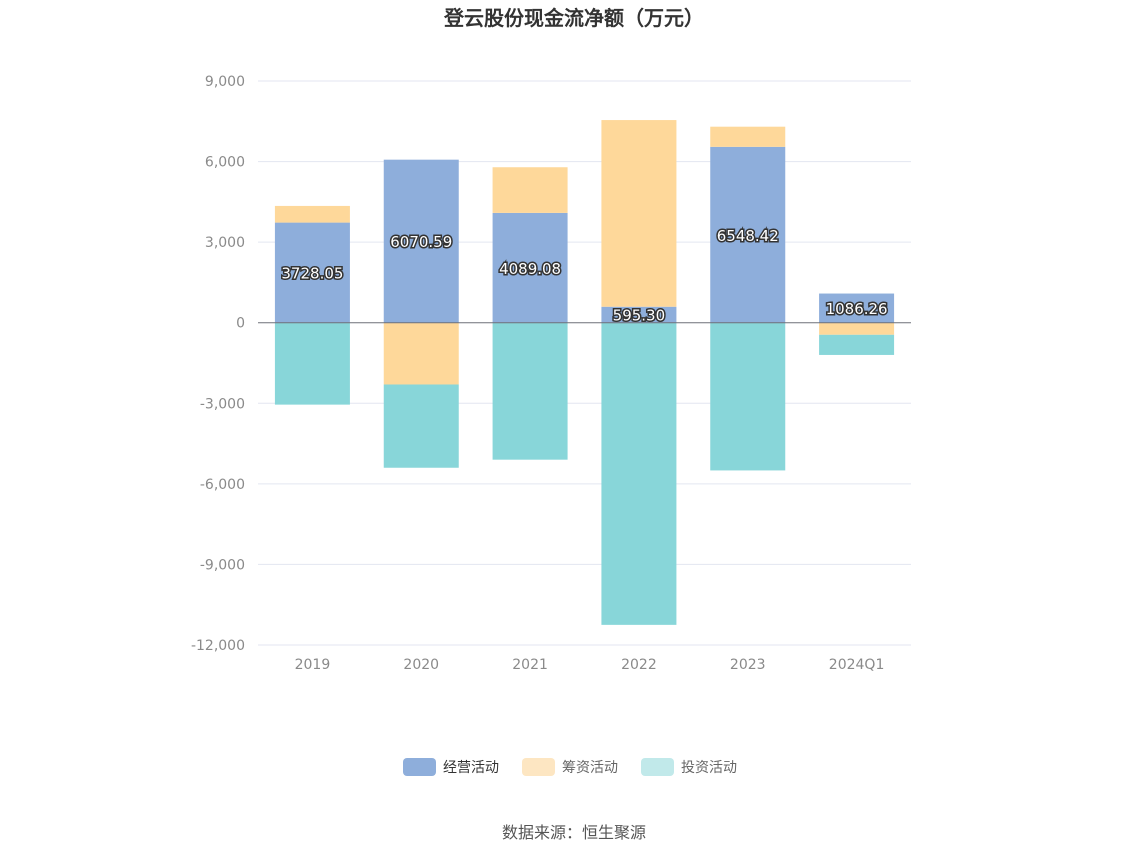 This screenshot has height=859, width=1148. I want to click on legend: 经营活动 筹资活动 投资活动, so click(570, 767).